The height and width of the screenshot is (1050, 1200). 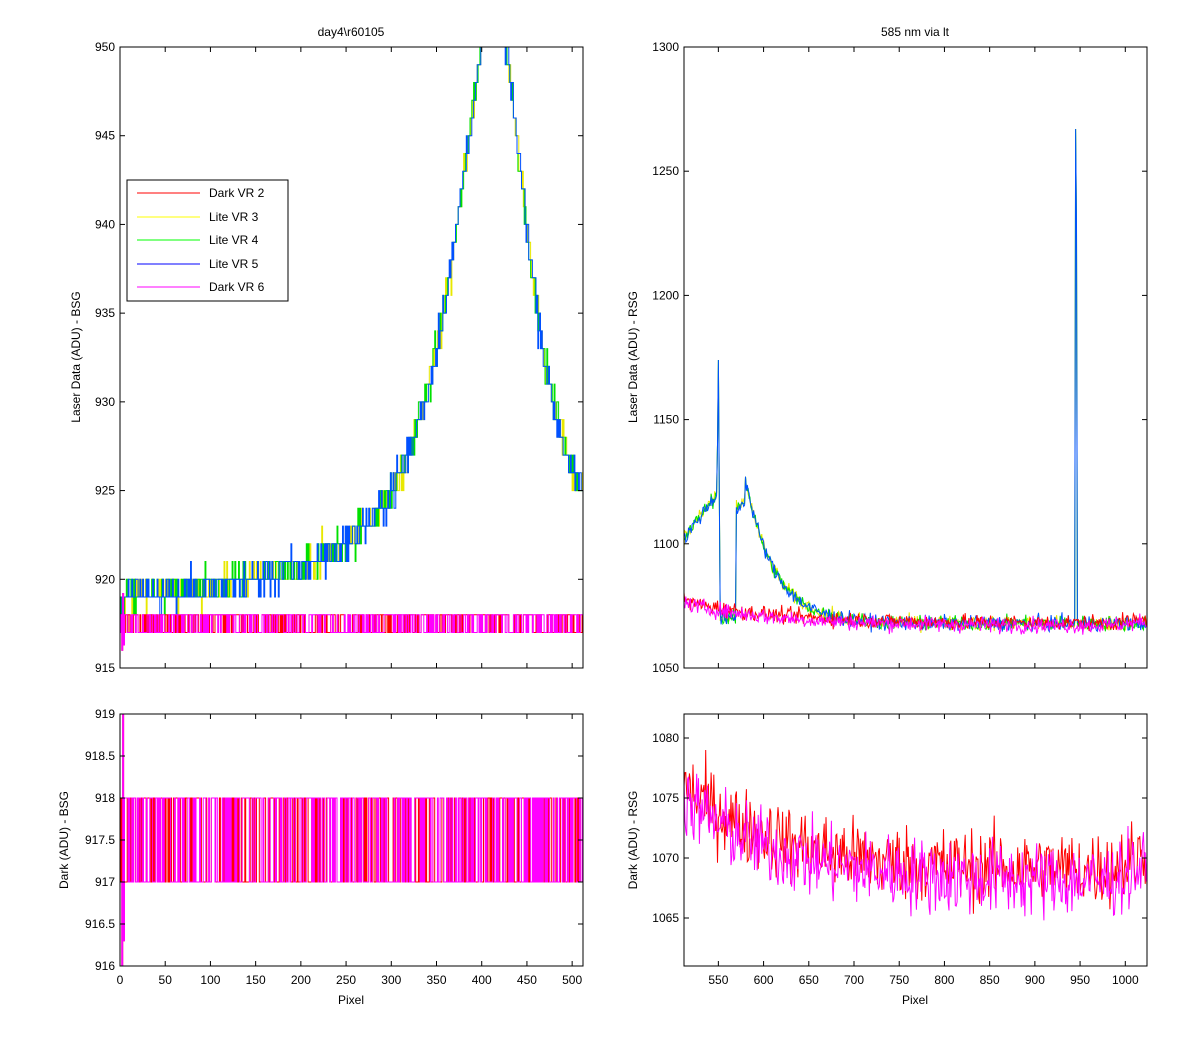 What do you see at coordinates (391, 980) in the screenshot?
I see `x-tick-label: 300` at bounding box center [391, 980].